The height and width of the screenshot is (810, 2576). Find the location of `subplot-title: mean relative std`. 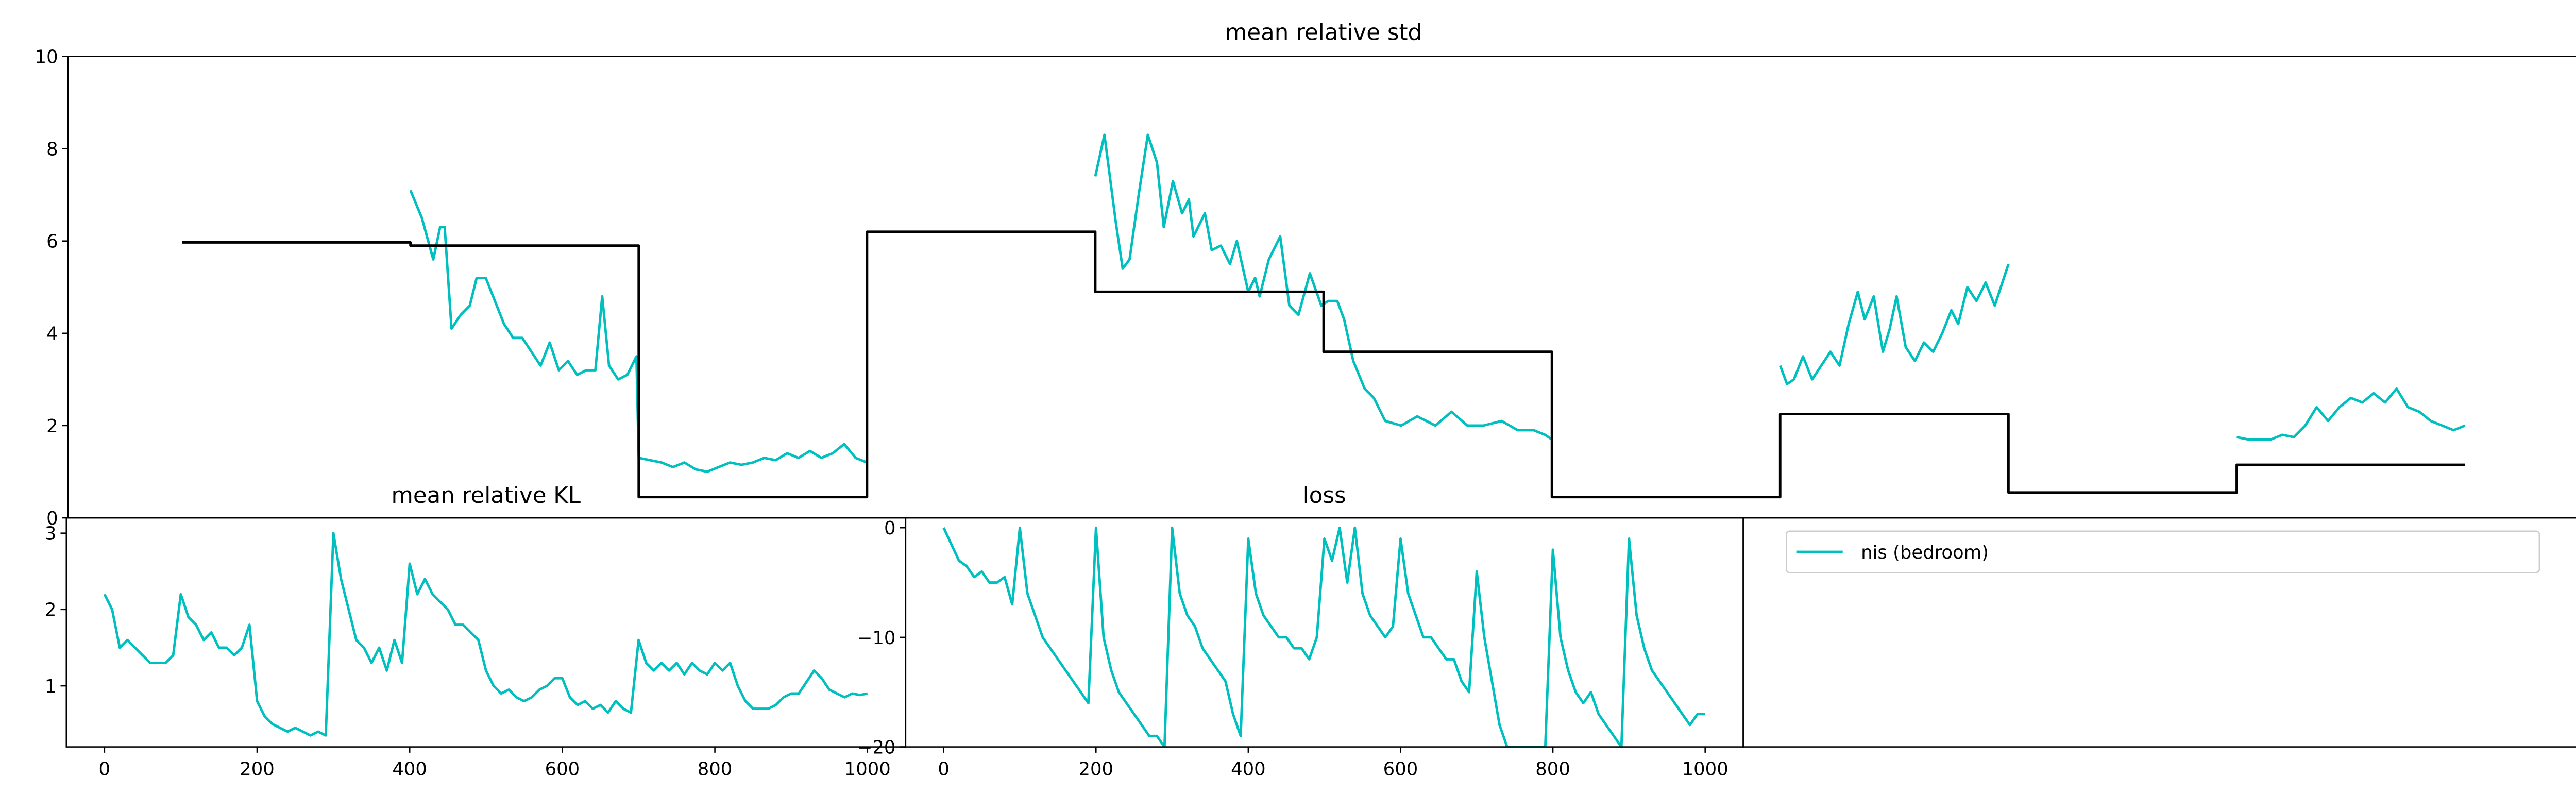

subplot-title: mean relative std is located at coordinates (1323, 32).